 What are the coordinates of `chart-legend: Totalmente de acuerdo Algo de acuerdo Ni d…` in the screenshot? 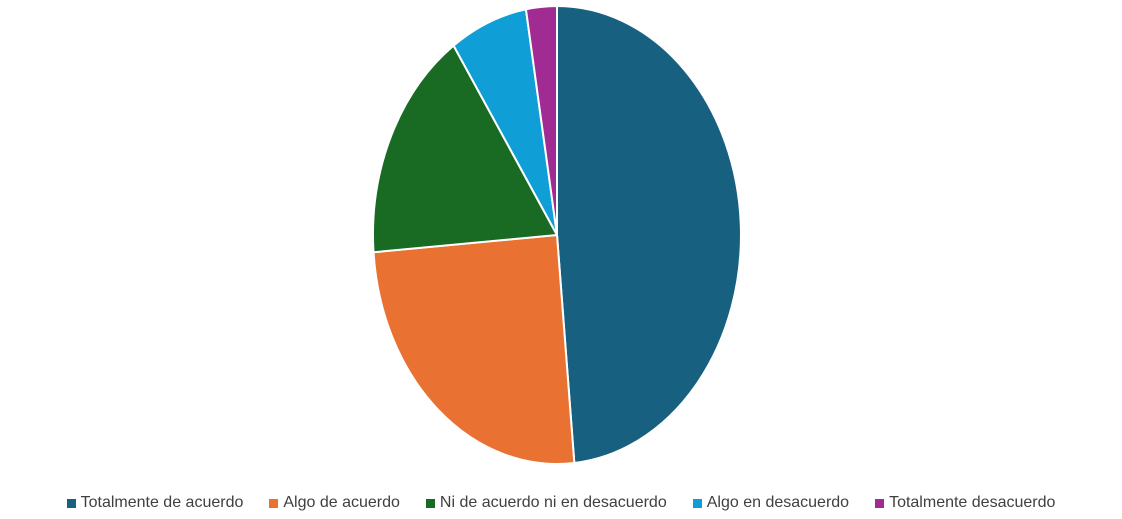 It's located at (561, 503).